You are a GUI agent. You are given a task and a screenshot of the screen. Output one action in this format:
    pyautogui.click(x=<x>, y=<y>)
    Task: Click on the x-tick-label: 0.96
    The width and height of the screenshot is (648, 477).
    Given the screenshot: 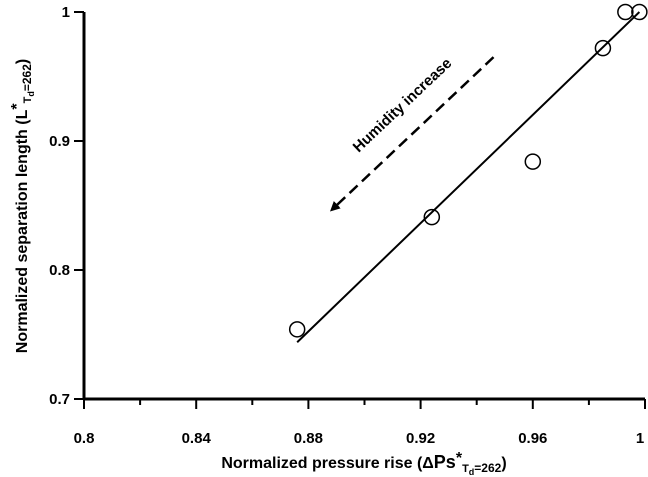 What is the action you would take?
    pyautogui.click(x=532, y=438)
    